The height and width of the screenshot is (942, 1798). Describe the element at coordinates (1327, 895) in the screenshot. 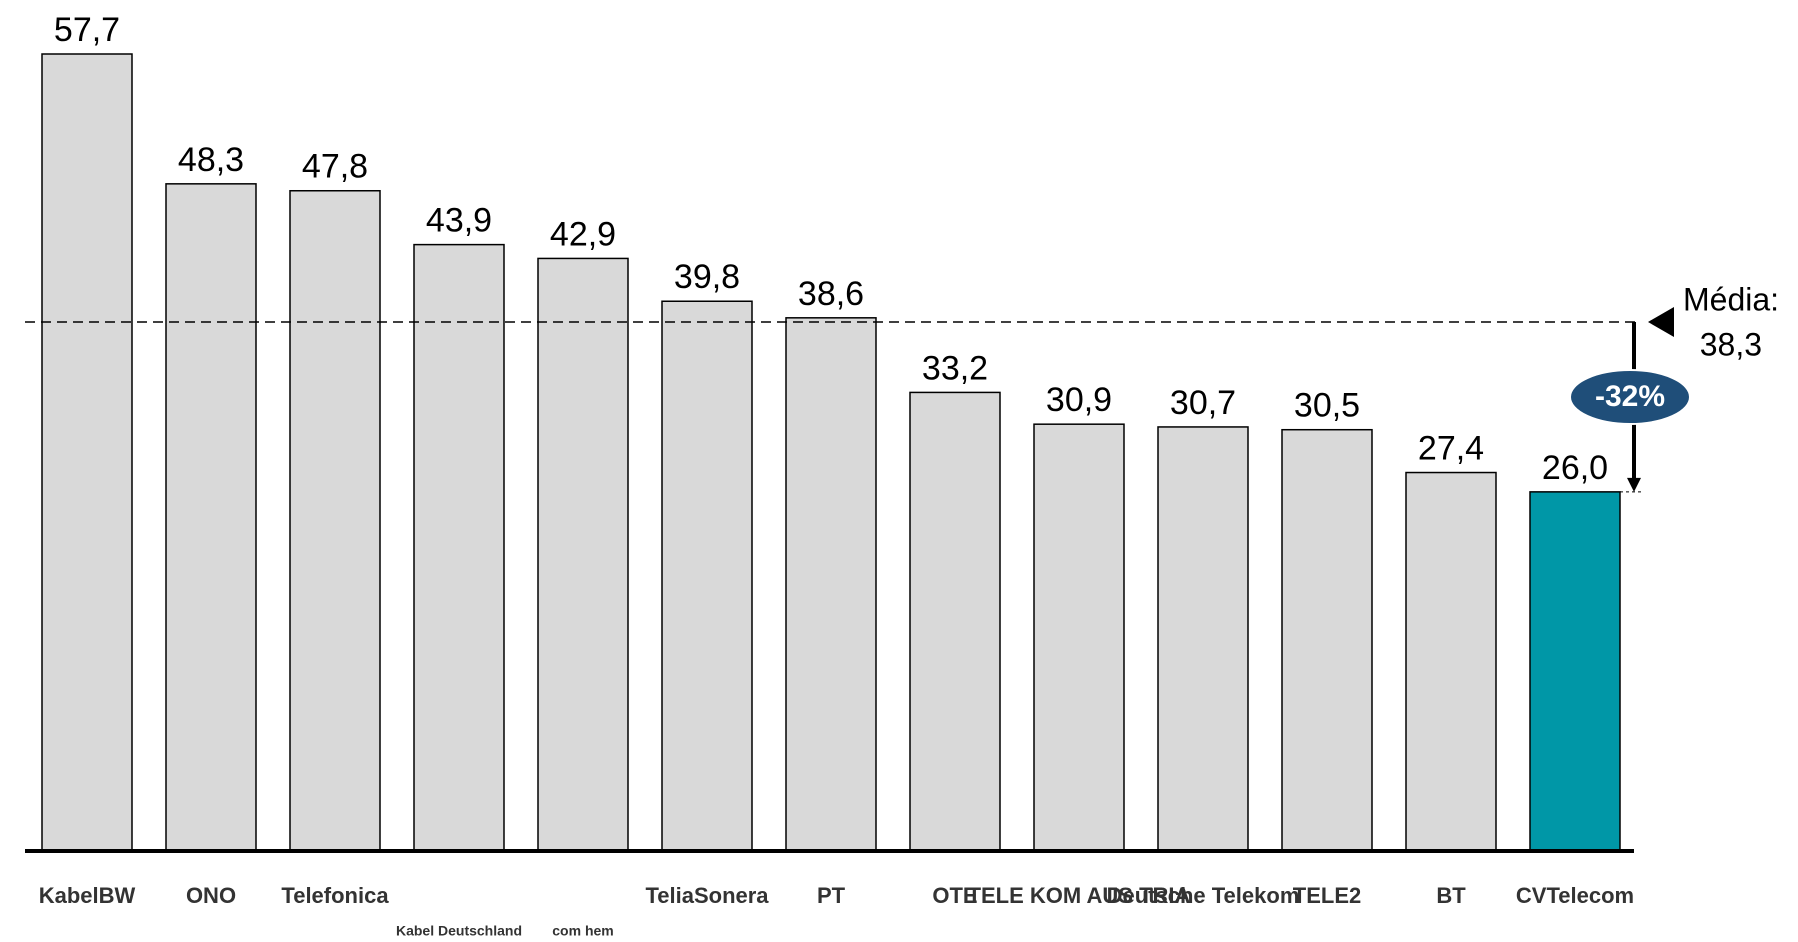

I see `category-label: TELE2` at that location.